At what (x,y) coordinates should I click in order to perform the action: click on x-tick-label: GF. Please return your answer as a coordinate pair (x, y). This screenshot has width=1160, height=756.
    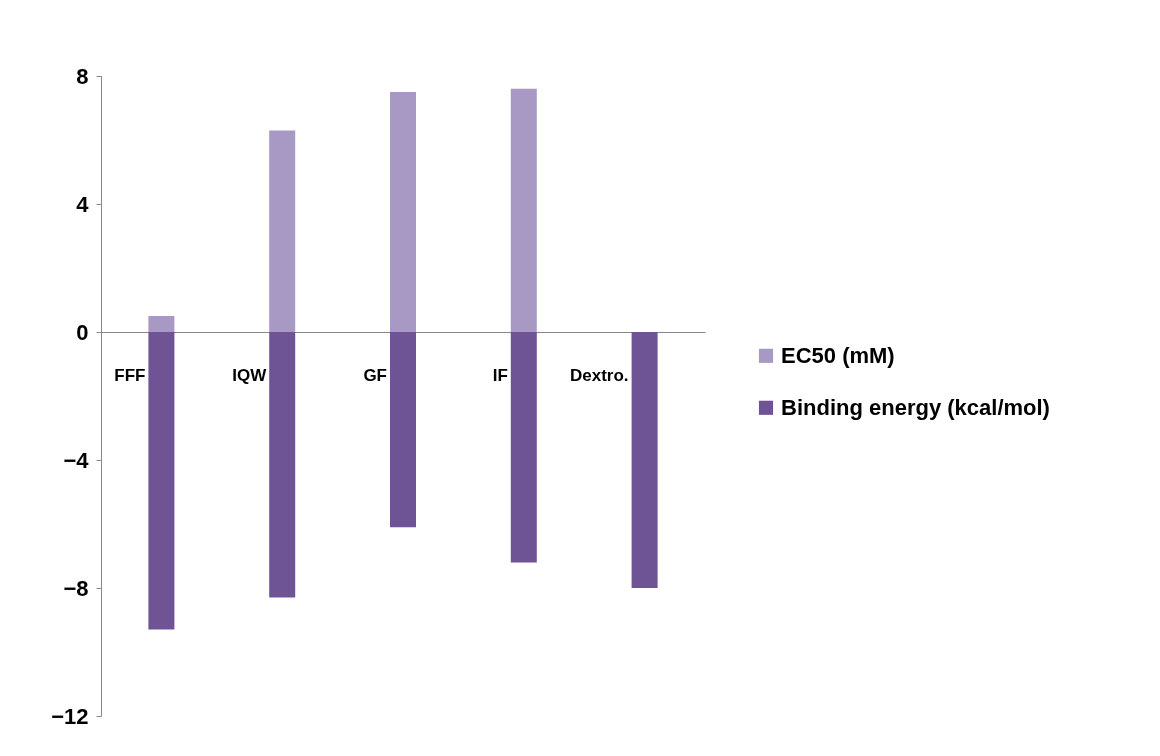
    Looking at the image, I should click on (375, 375).